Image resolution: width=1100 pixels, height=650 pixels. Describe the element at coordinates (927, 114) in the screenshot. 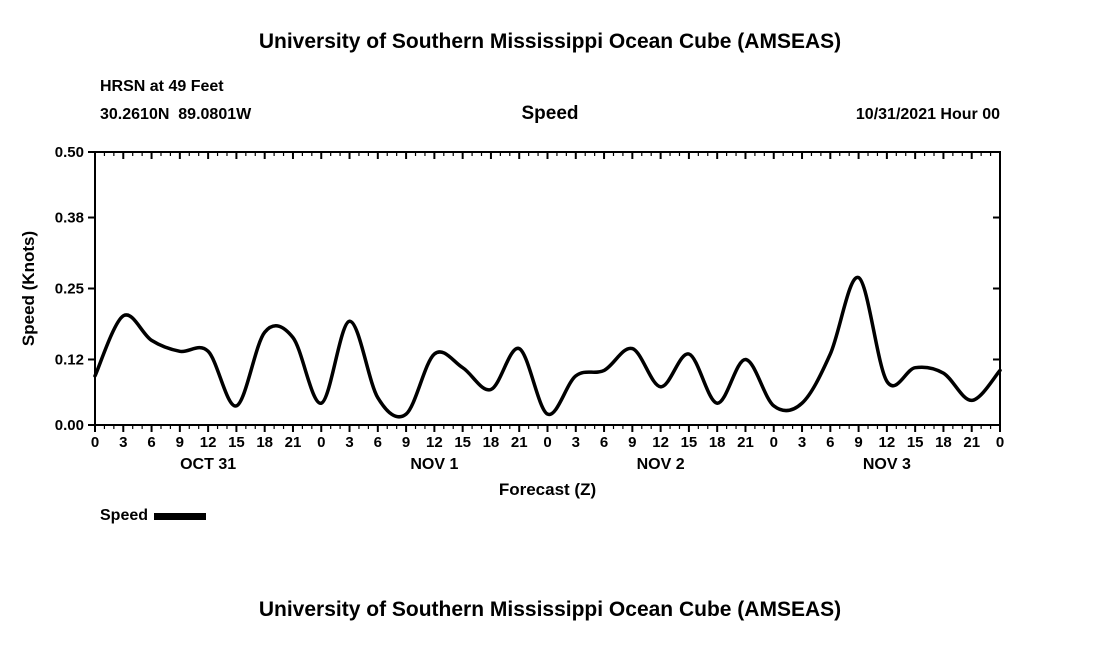

I see `run-datetime-label: 10/31/2021 Hour 00` at that location.